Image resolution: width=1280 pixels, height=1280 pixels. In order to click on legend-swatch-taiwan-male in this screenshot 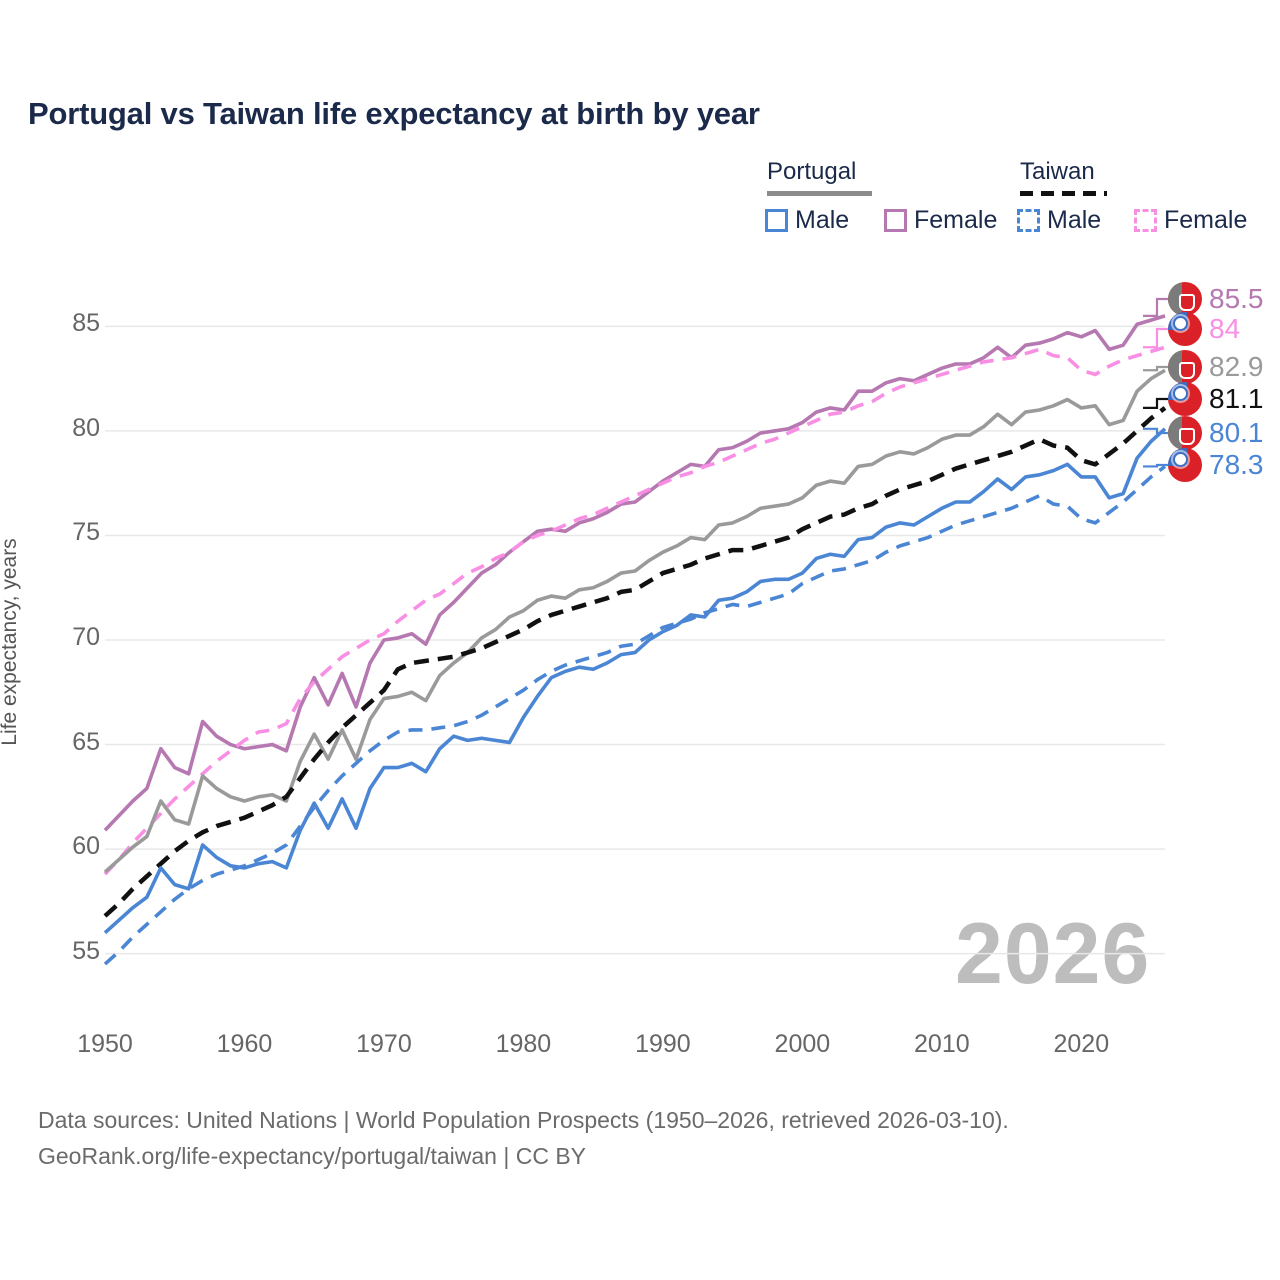, I will do `click(1028, 220)`.